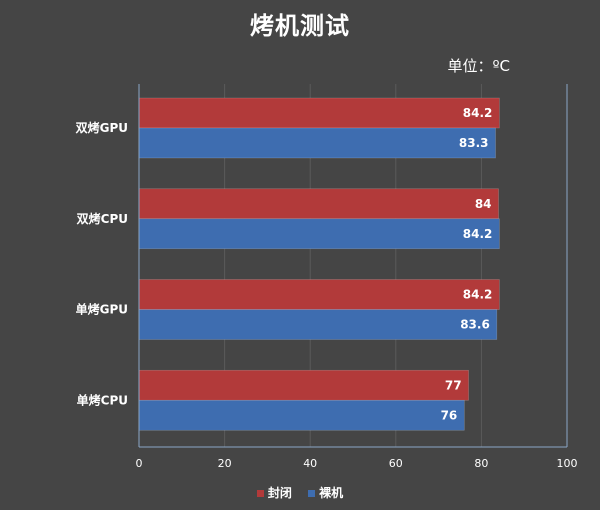 This screenshot has height=510, width=600. What do you see at coordinates (481, 463) in the screenshot?
I see `x-tick-label-4: 80` at bounding box center [481, 463].